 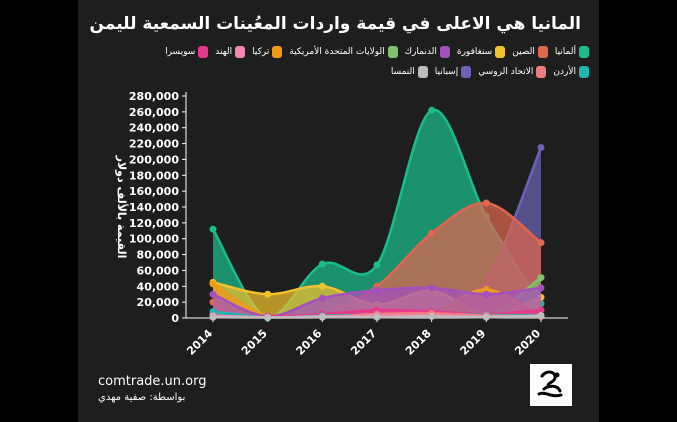 I want to click on y-tick-label: 20,000, so click(x=158, y=302).